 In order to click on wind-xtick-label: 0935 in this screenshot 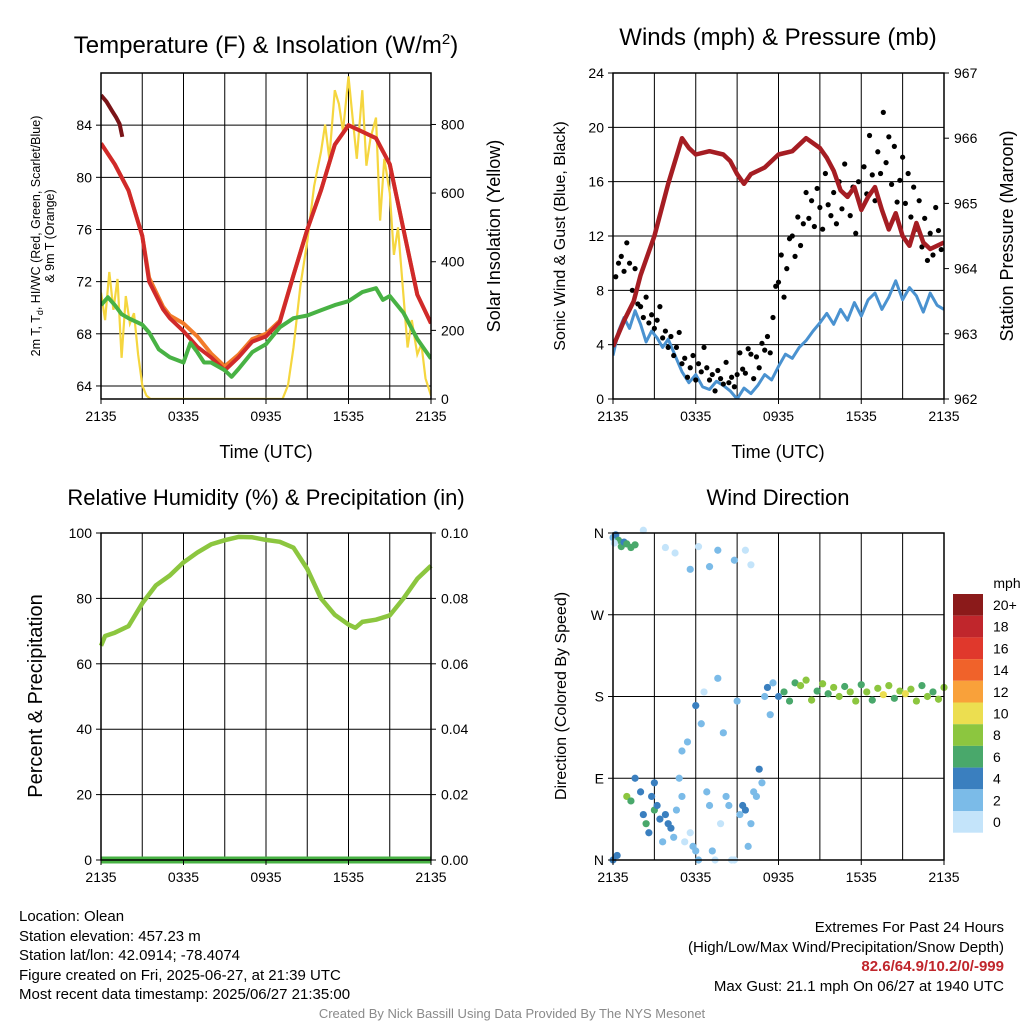, I will do `click(778, 416)`.